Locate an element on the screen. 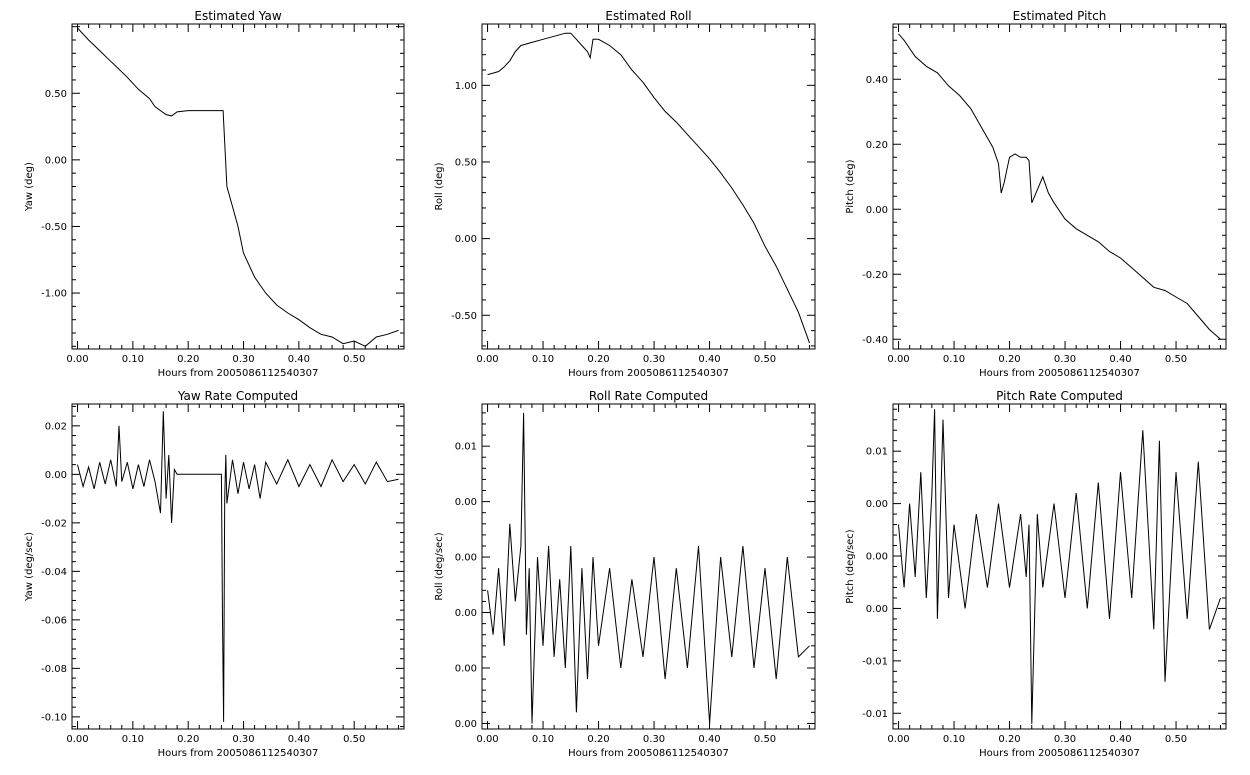  y-tick-label: -1.00 is located at coordinates (54, 294).